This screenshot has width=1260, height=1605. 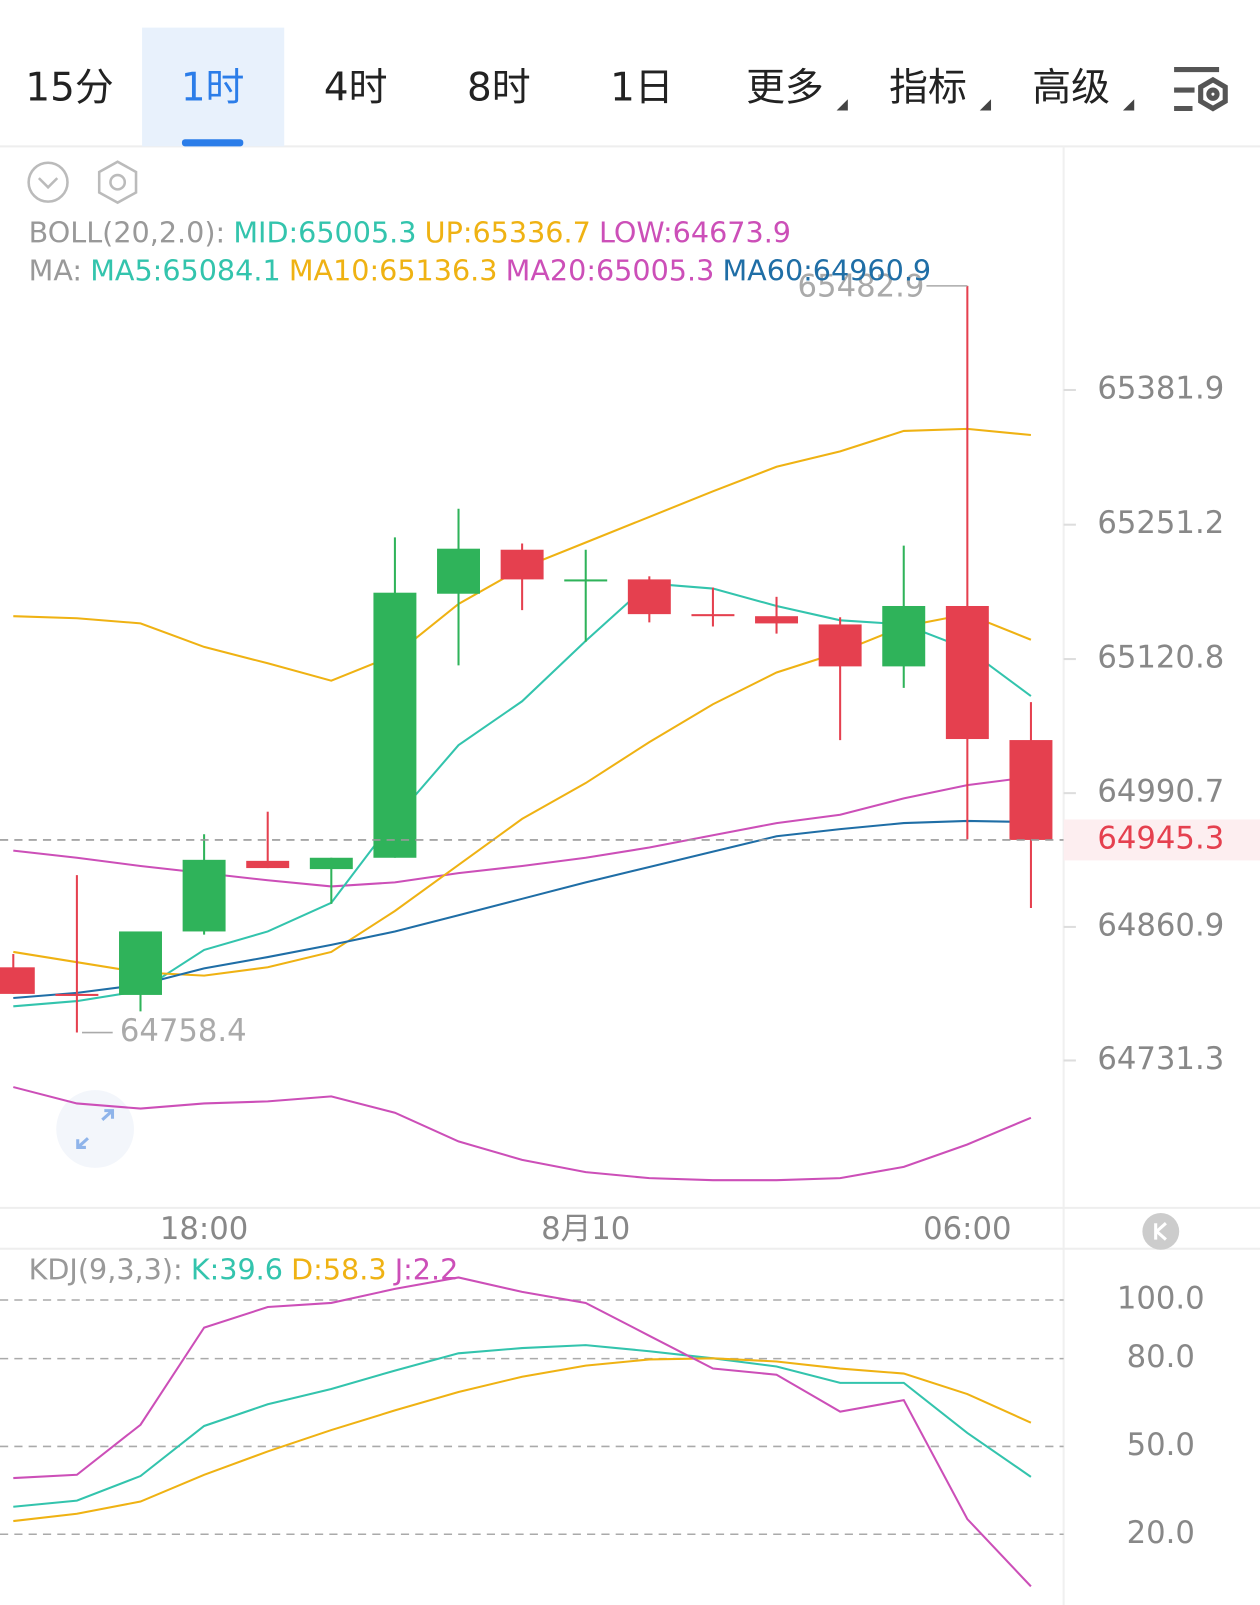 I want to click on y-tick-label: 20.0, so click(x=1161, y=1533).